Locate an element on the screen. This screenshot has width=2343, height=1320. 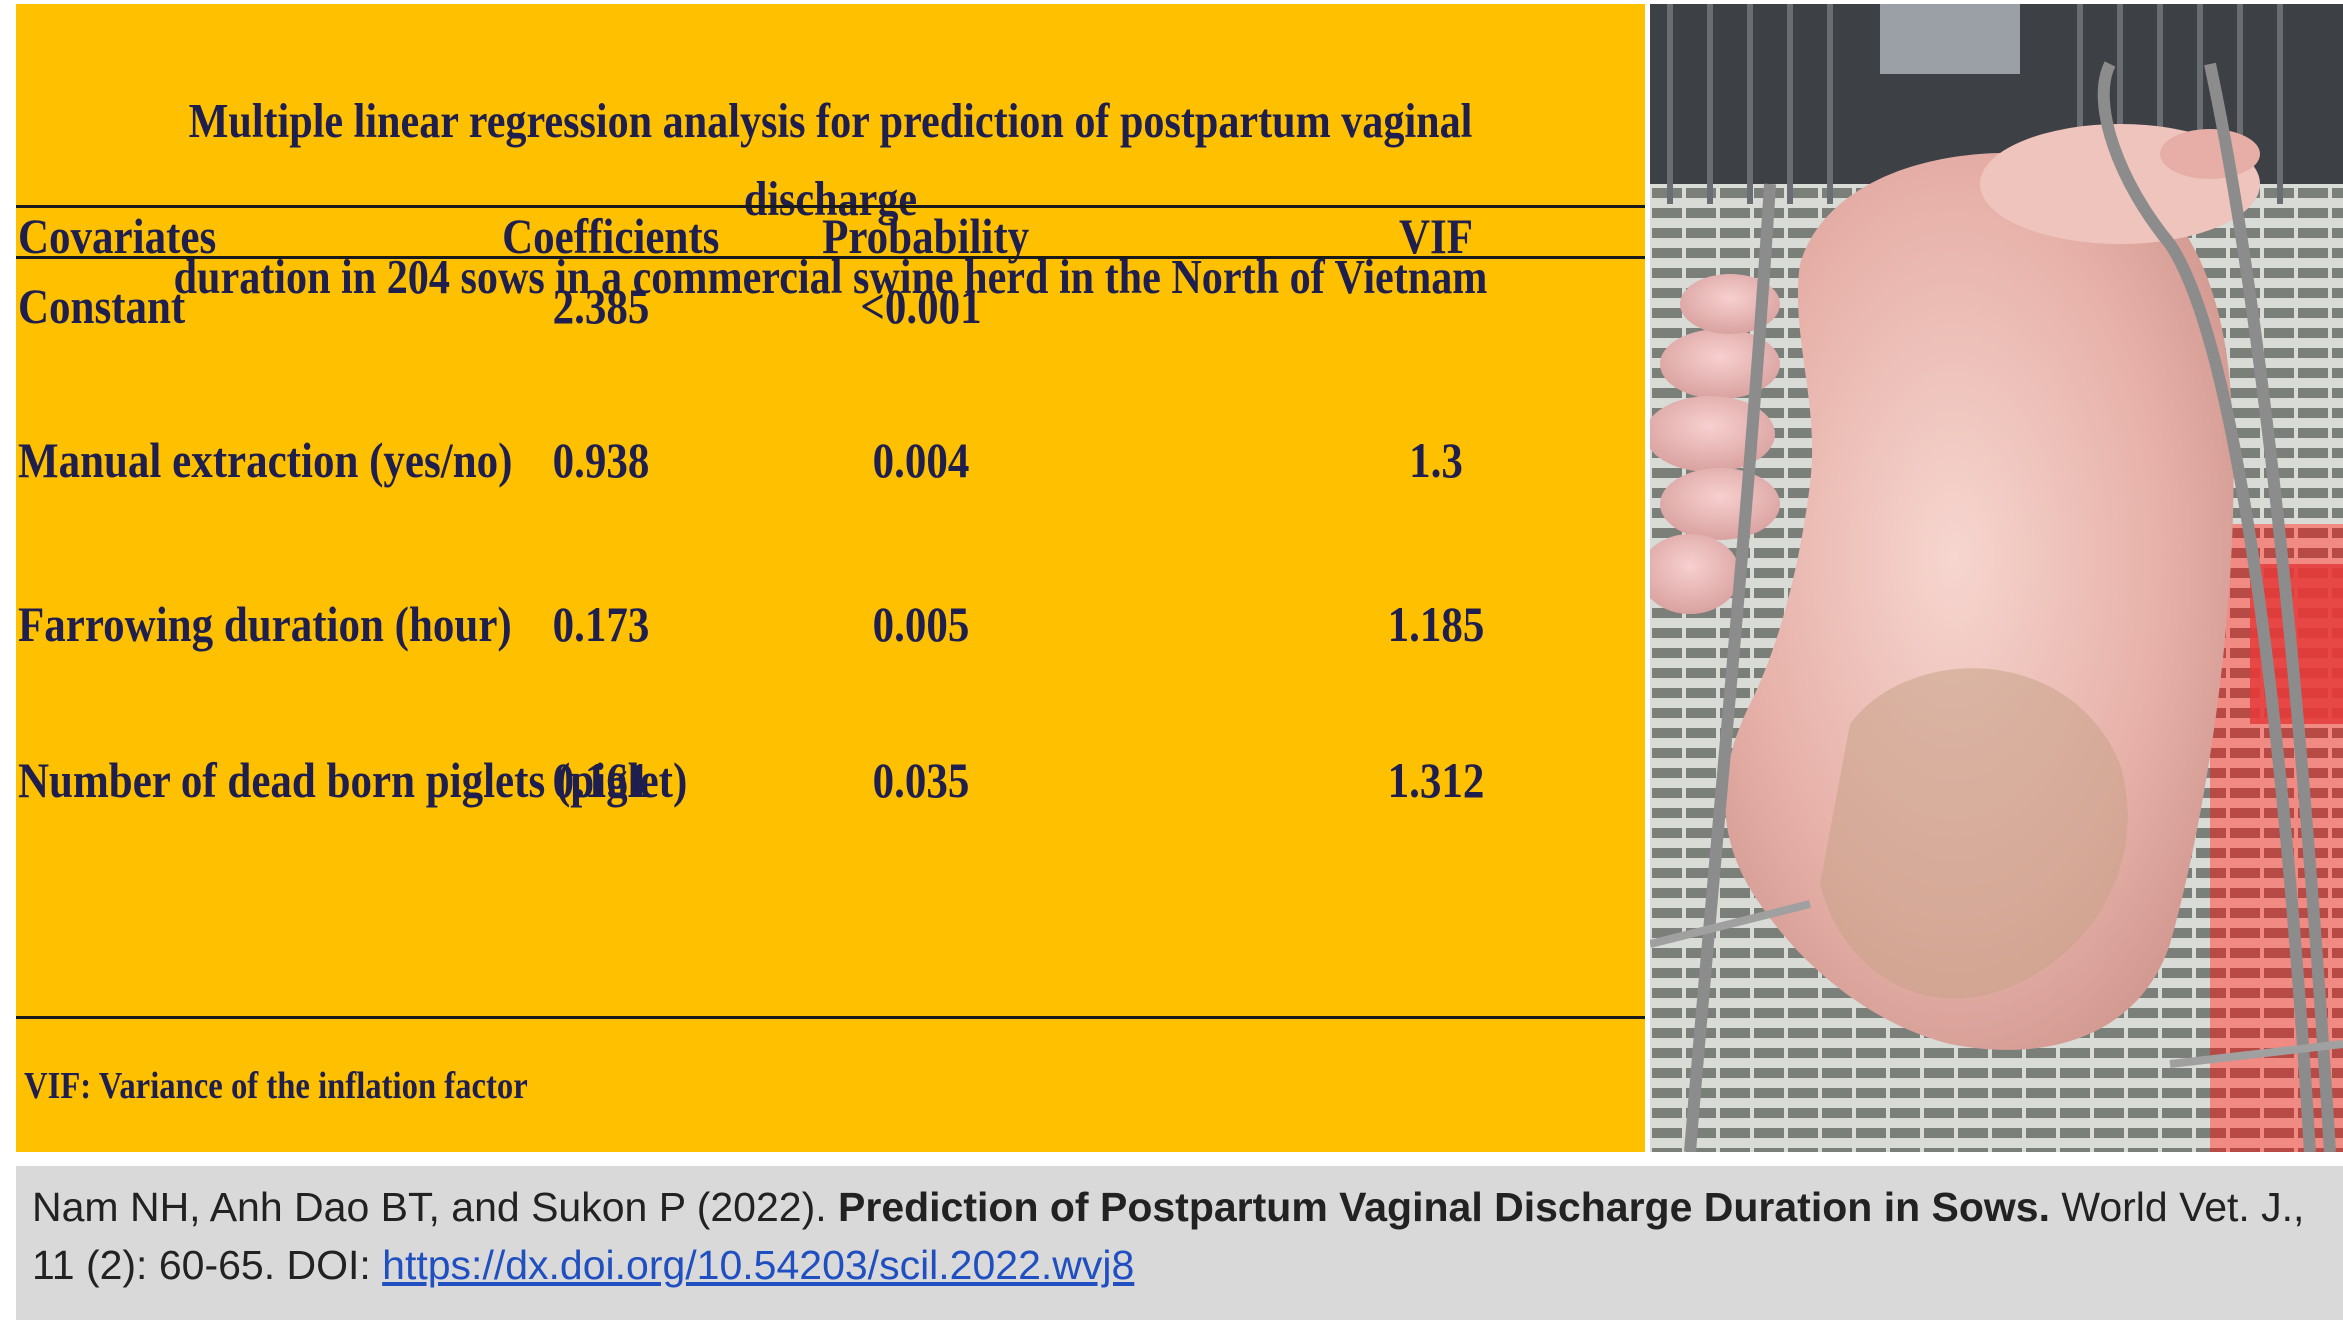
citation-journal: World Vet. J., 11 (2): 60-65. DOI: is located at coordinates (1168, 1236).